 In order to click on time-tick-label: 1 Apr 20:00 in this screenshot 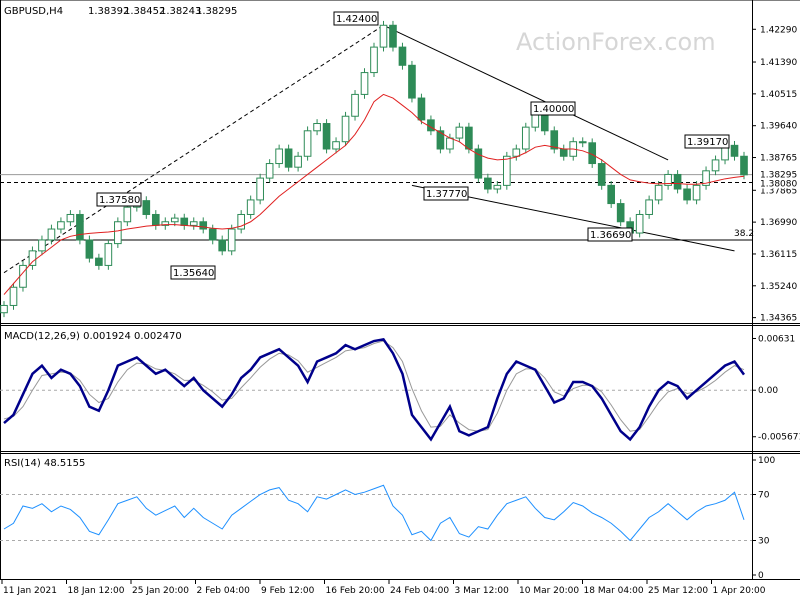, I will do `click(739, 591)`.